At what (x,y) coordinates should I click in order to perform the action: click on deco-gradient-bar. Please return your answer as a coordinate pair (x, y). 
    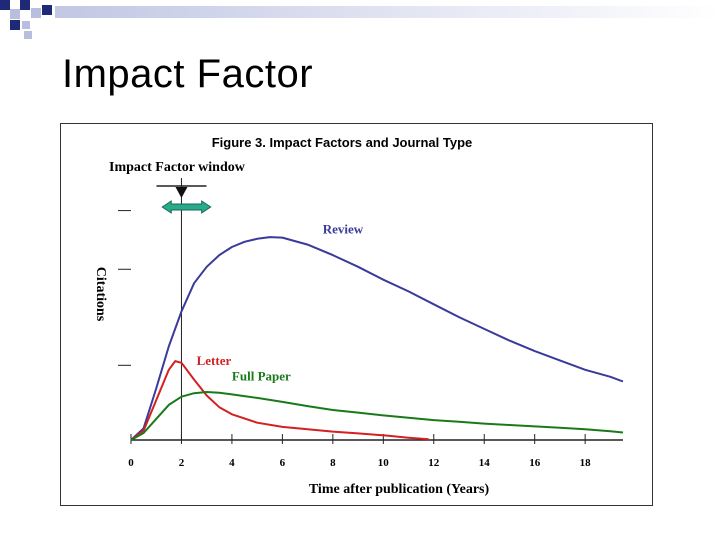
    Looking at the image, I should click on (387, 12).